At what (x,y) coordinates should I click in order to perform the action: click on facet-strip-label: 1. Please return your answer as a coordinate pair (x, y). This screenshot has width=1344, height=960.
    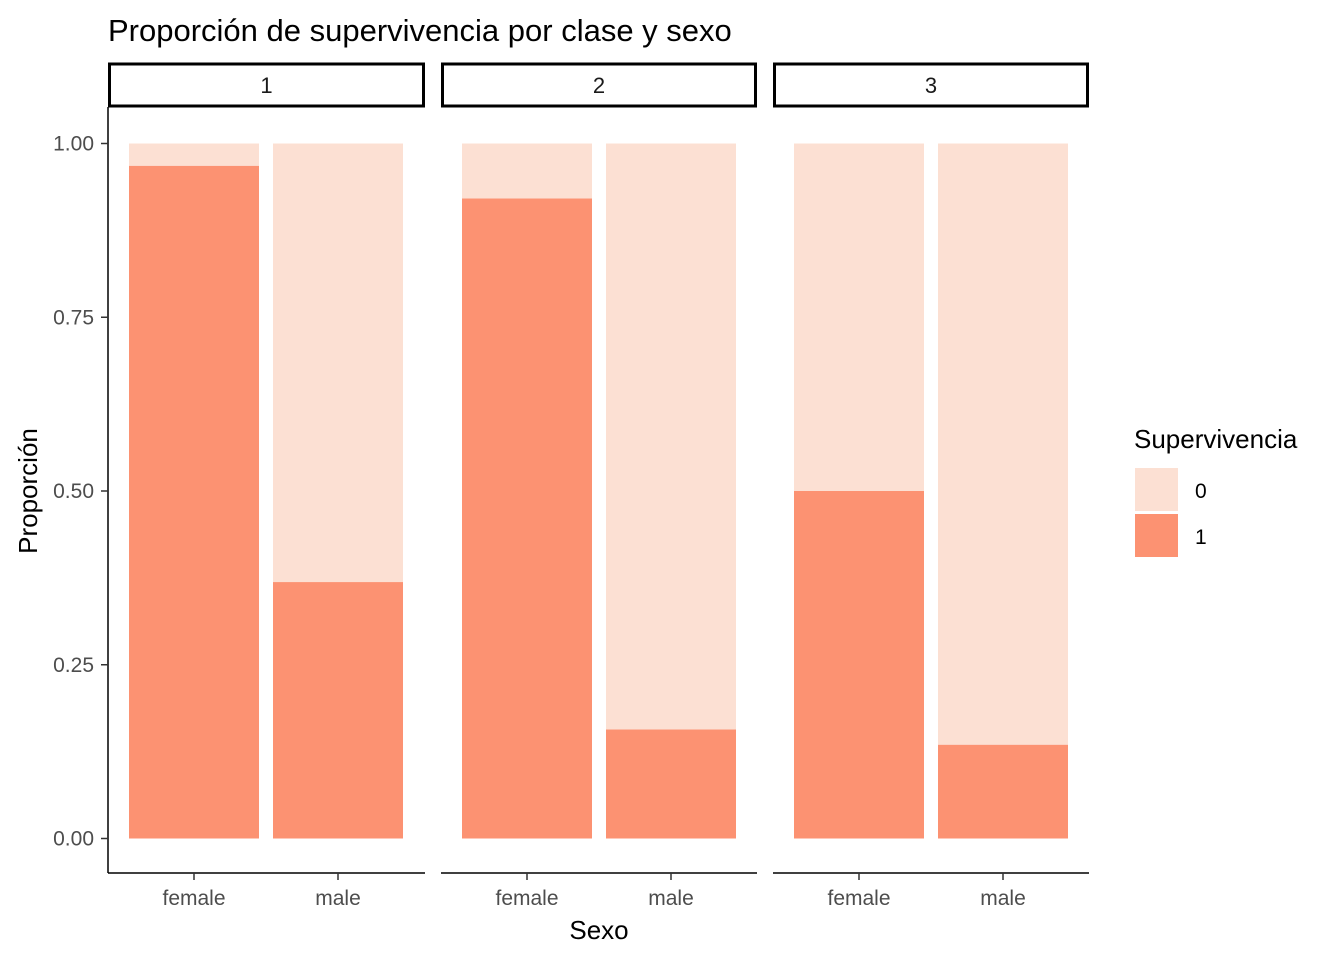
    Looking at the image, I should click on (266, 85).